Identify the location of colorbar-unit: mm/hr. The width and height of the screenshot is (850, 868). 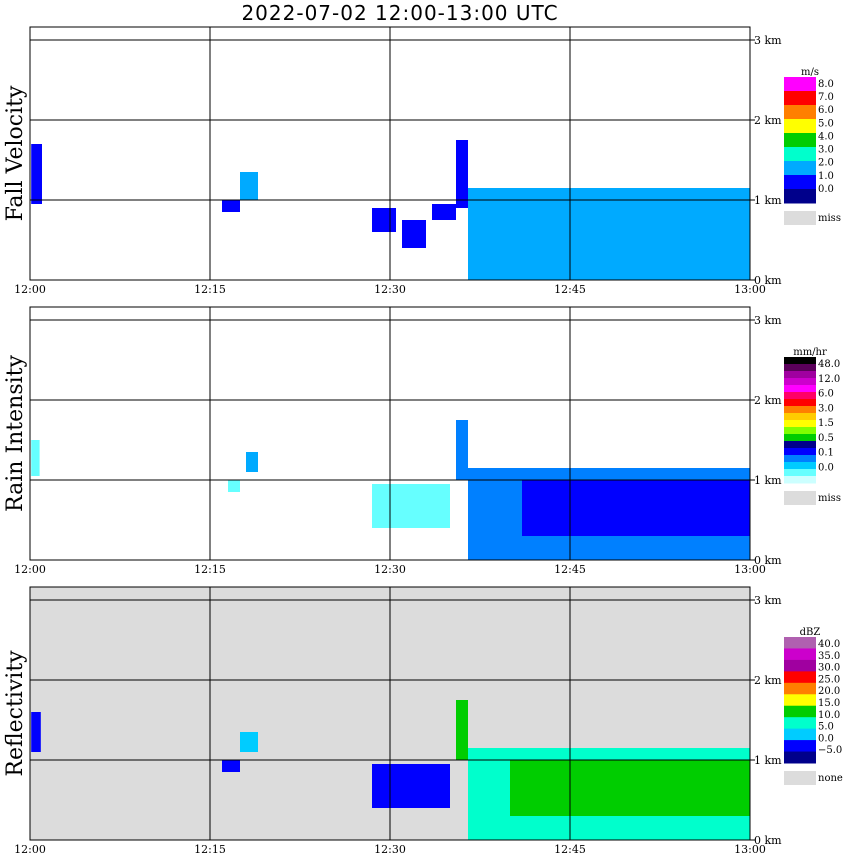
(810, 352).